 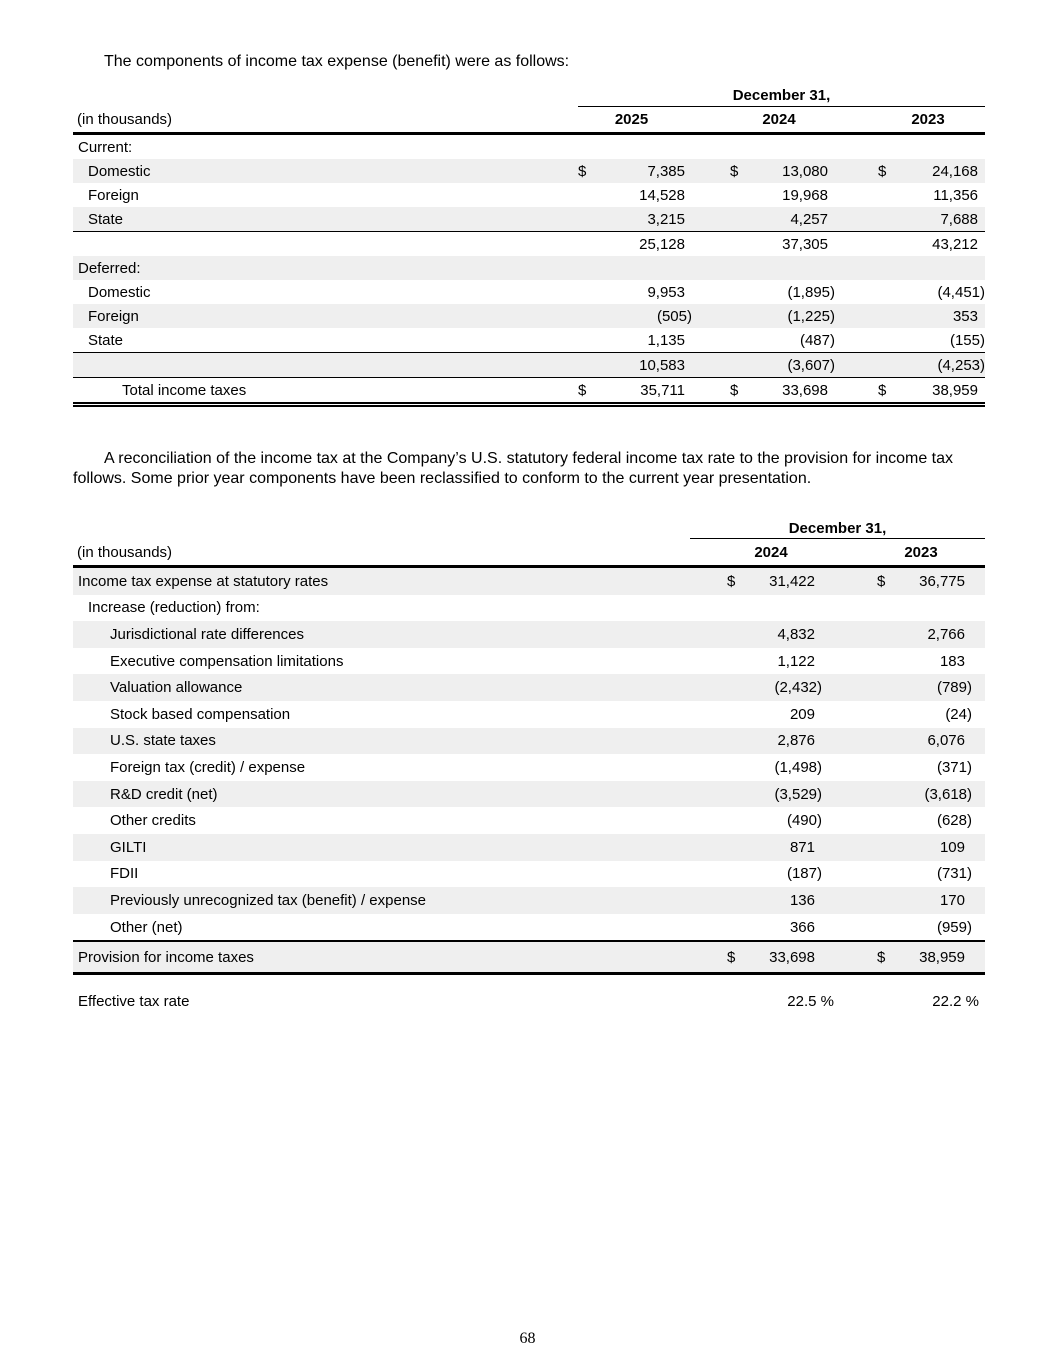 I want to click on cell-value: (490), so click(x=804, y=821).